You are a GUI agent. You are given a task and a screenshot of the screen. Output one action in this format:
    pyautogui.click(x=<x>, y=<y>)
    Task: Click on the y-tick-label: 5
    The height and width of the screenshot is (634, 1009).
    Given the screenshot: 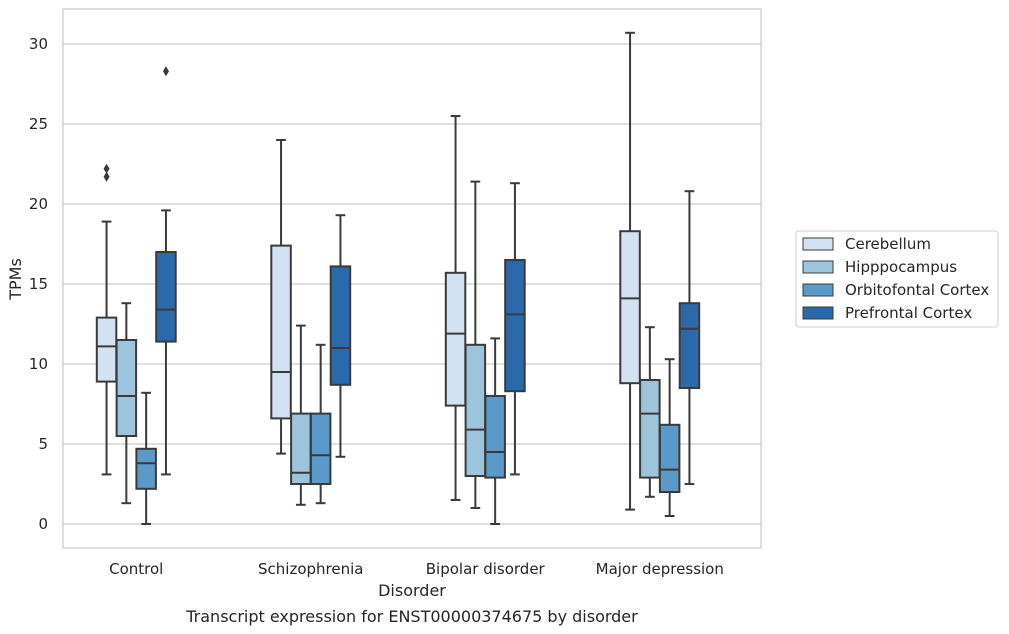 What is the action you would take?
    pyautogui.click(x=43, y=444)
    